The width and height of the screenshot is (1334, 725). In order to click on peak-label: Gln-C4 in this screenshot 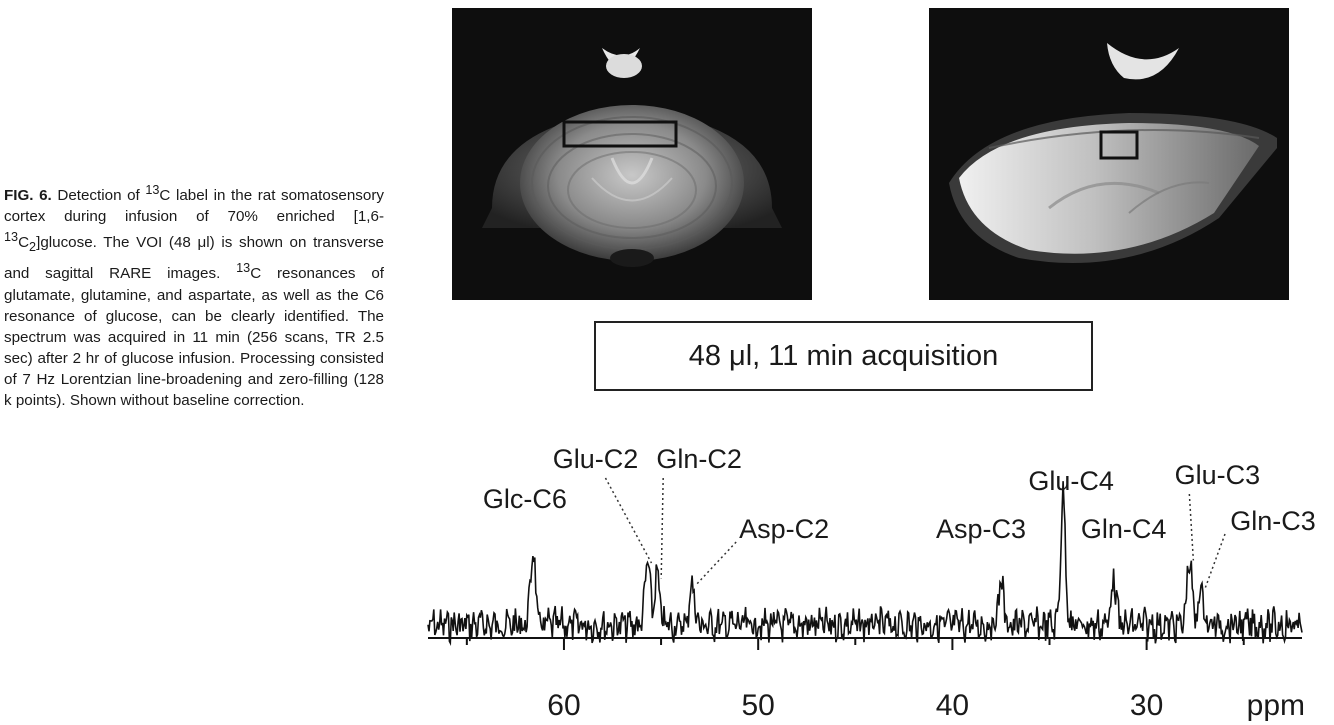, I will do `click(1124, 529)`.